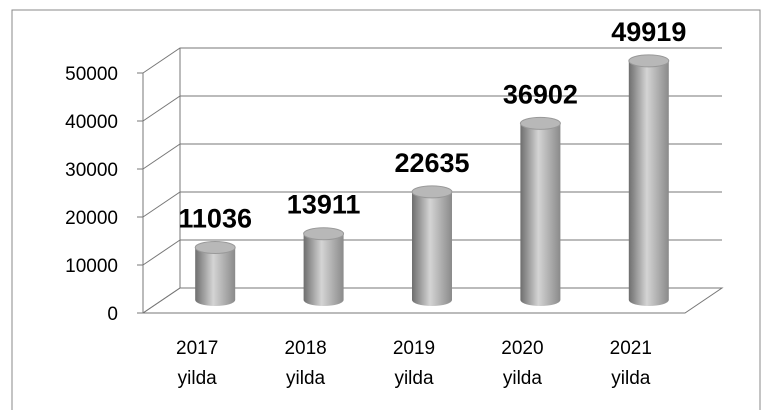 This screenshot has height=410, width=771. Describe the element at coordinates (91, 74) in the screenshot. I see `y-tick-label: 50000` at that location.